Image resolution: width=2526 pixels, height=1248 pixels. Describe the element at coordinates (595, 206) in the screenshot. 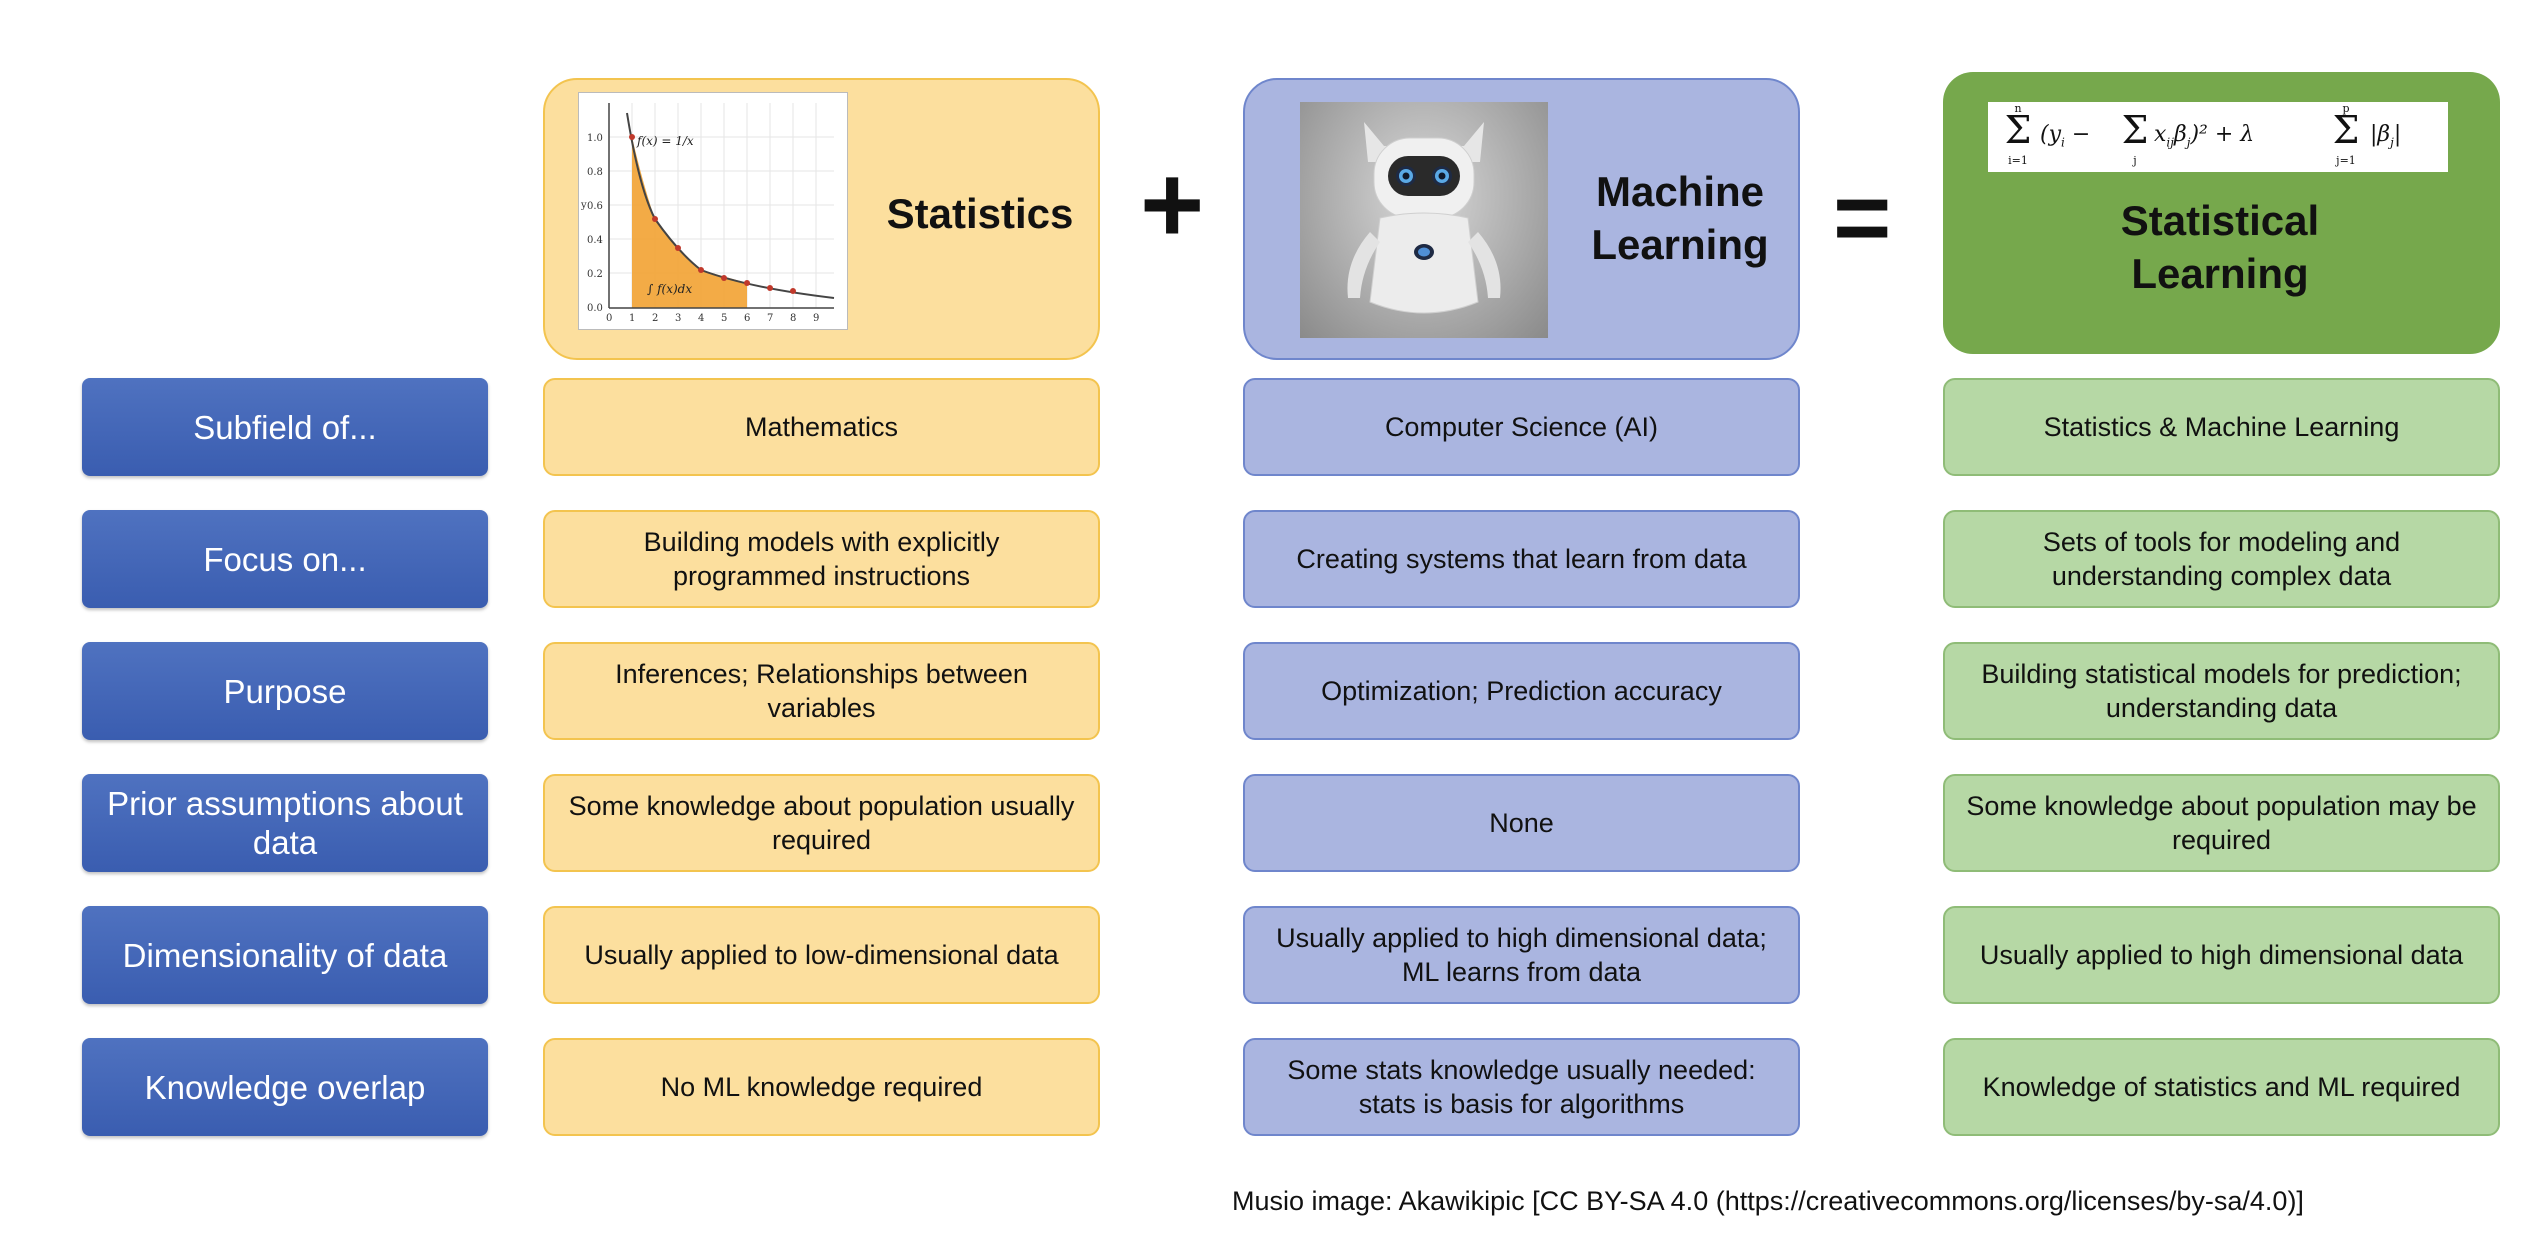

I see `y-tick: 0.6` at that location.